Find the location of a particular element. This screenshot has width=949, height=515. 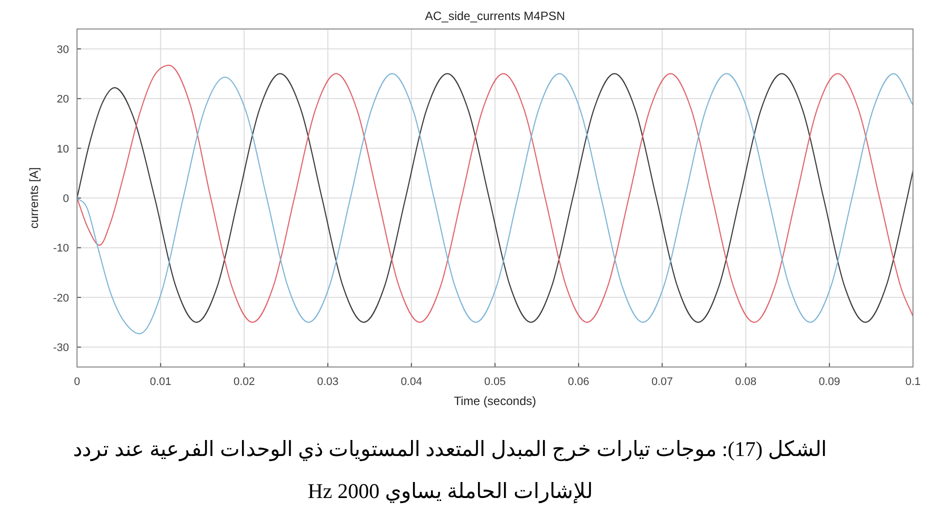

x-tick-label: 0.08 is located at coordinates (746, 382).